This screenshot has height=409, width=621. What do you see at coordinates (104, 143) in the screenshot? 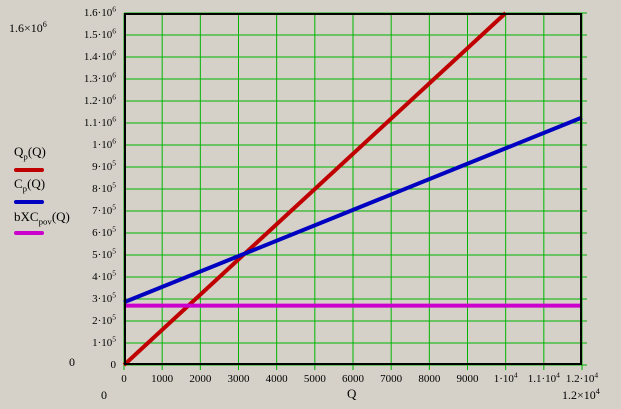
I see `y-tick-label: 1·10⁶` at bounding box center [104, 143].